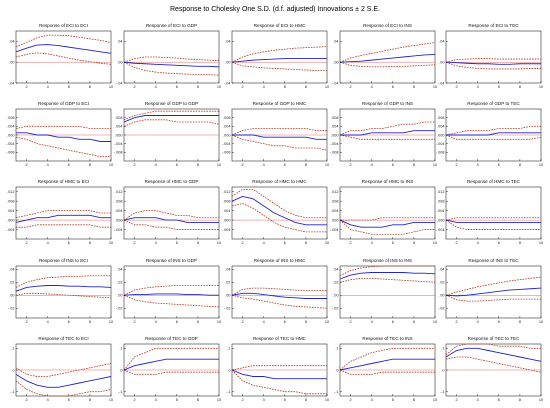  What do you see at coordinates (387, 338) in the screenshot?
I see `panel-title: Response of TEC to INS` at bounding box center [387, 338].